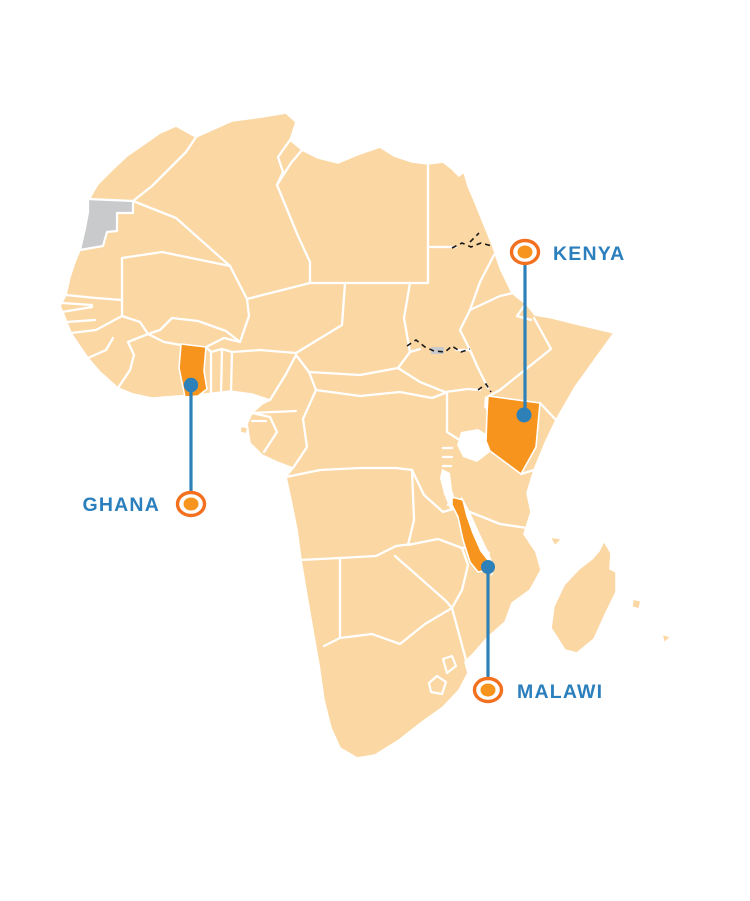 Image resolution: width=750 pixels, height=901 pixels. What do you see at coordinates (488, 567) in the screenshot?
I see `malawi-callout-endpoint` at bounding box center [488, 567].